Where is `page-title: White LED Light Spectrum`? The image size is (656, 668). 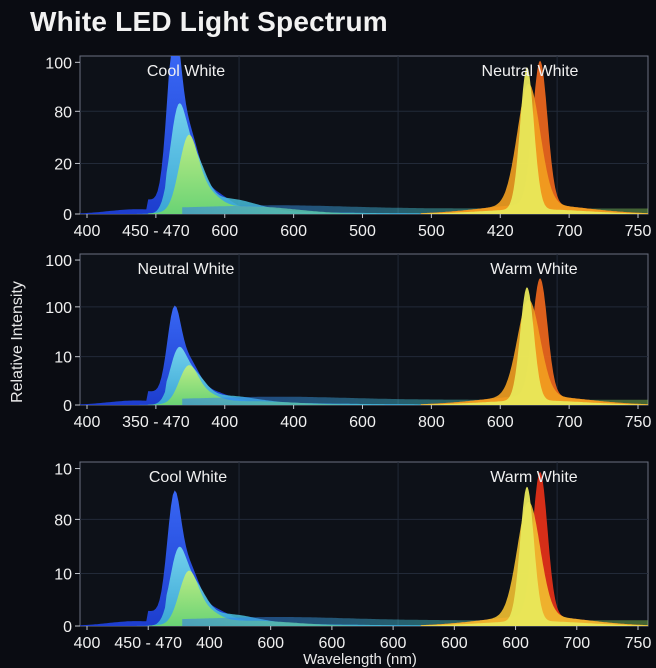 page-title: White LED Light Spectrum is located at coordinates (209, 21).